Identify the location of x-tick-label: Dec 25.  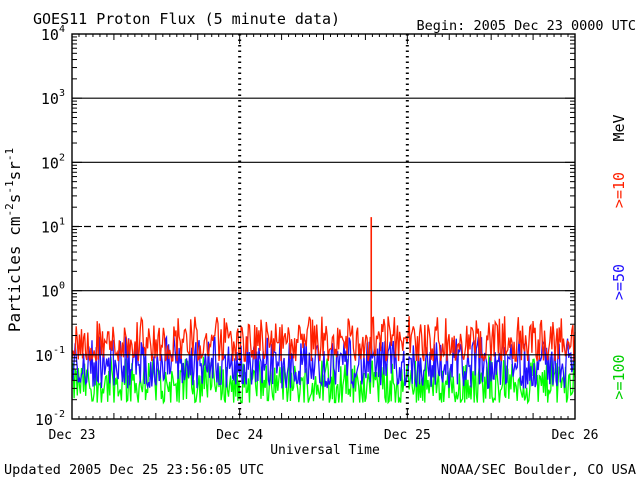
(407, 435).